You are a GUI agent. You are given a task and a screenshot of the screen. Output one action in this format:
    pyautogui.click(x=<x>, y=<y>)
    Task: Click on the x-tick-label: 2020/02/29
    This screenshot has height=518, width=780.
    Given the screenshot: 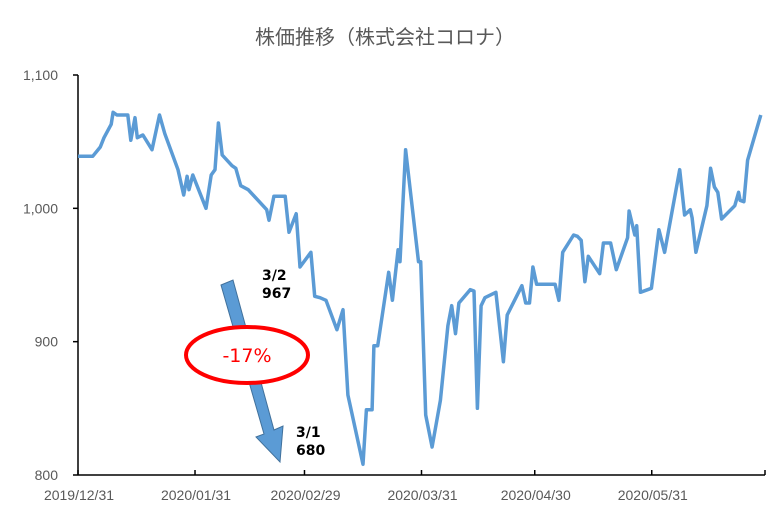 What is the action you would take?
    pyautogui.click(x=305, y=495)
    